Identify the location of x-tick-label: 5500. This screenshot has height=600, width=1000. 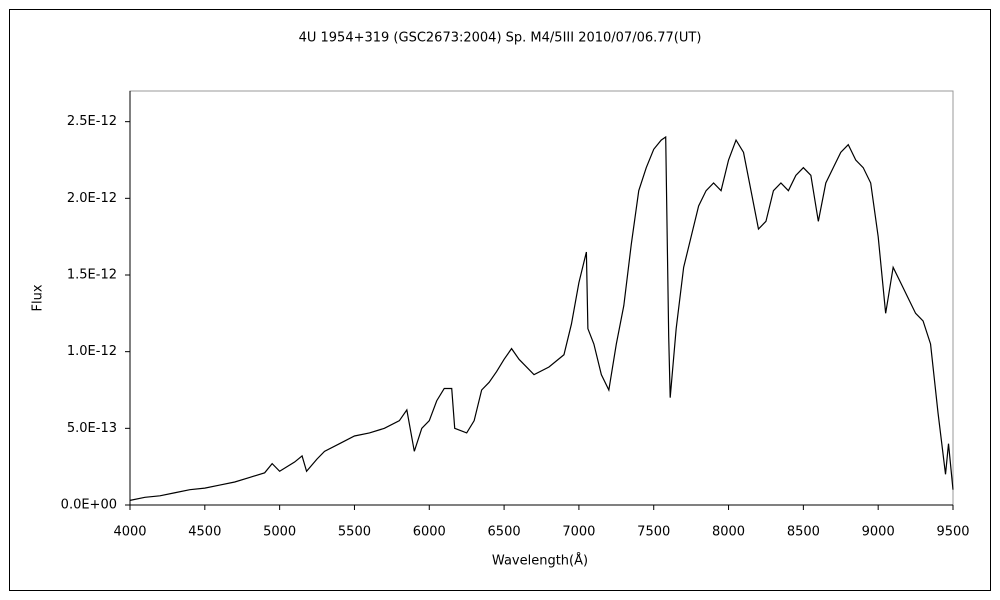
(354, 532).